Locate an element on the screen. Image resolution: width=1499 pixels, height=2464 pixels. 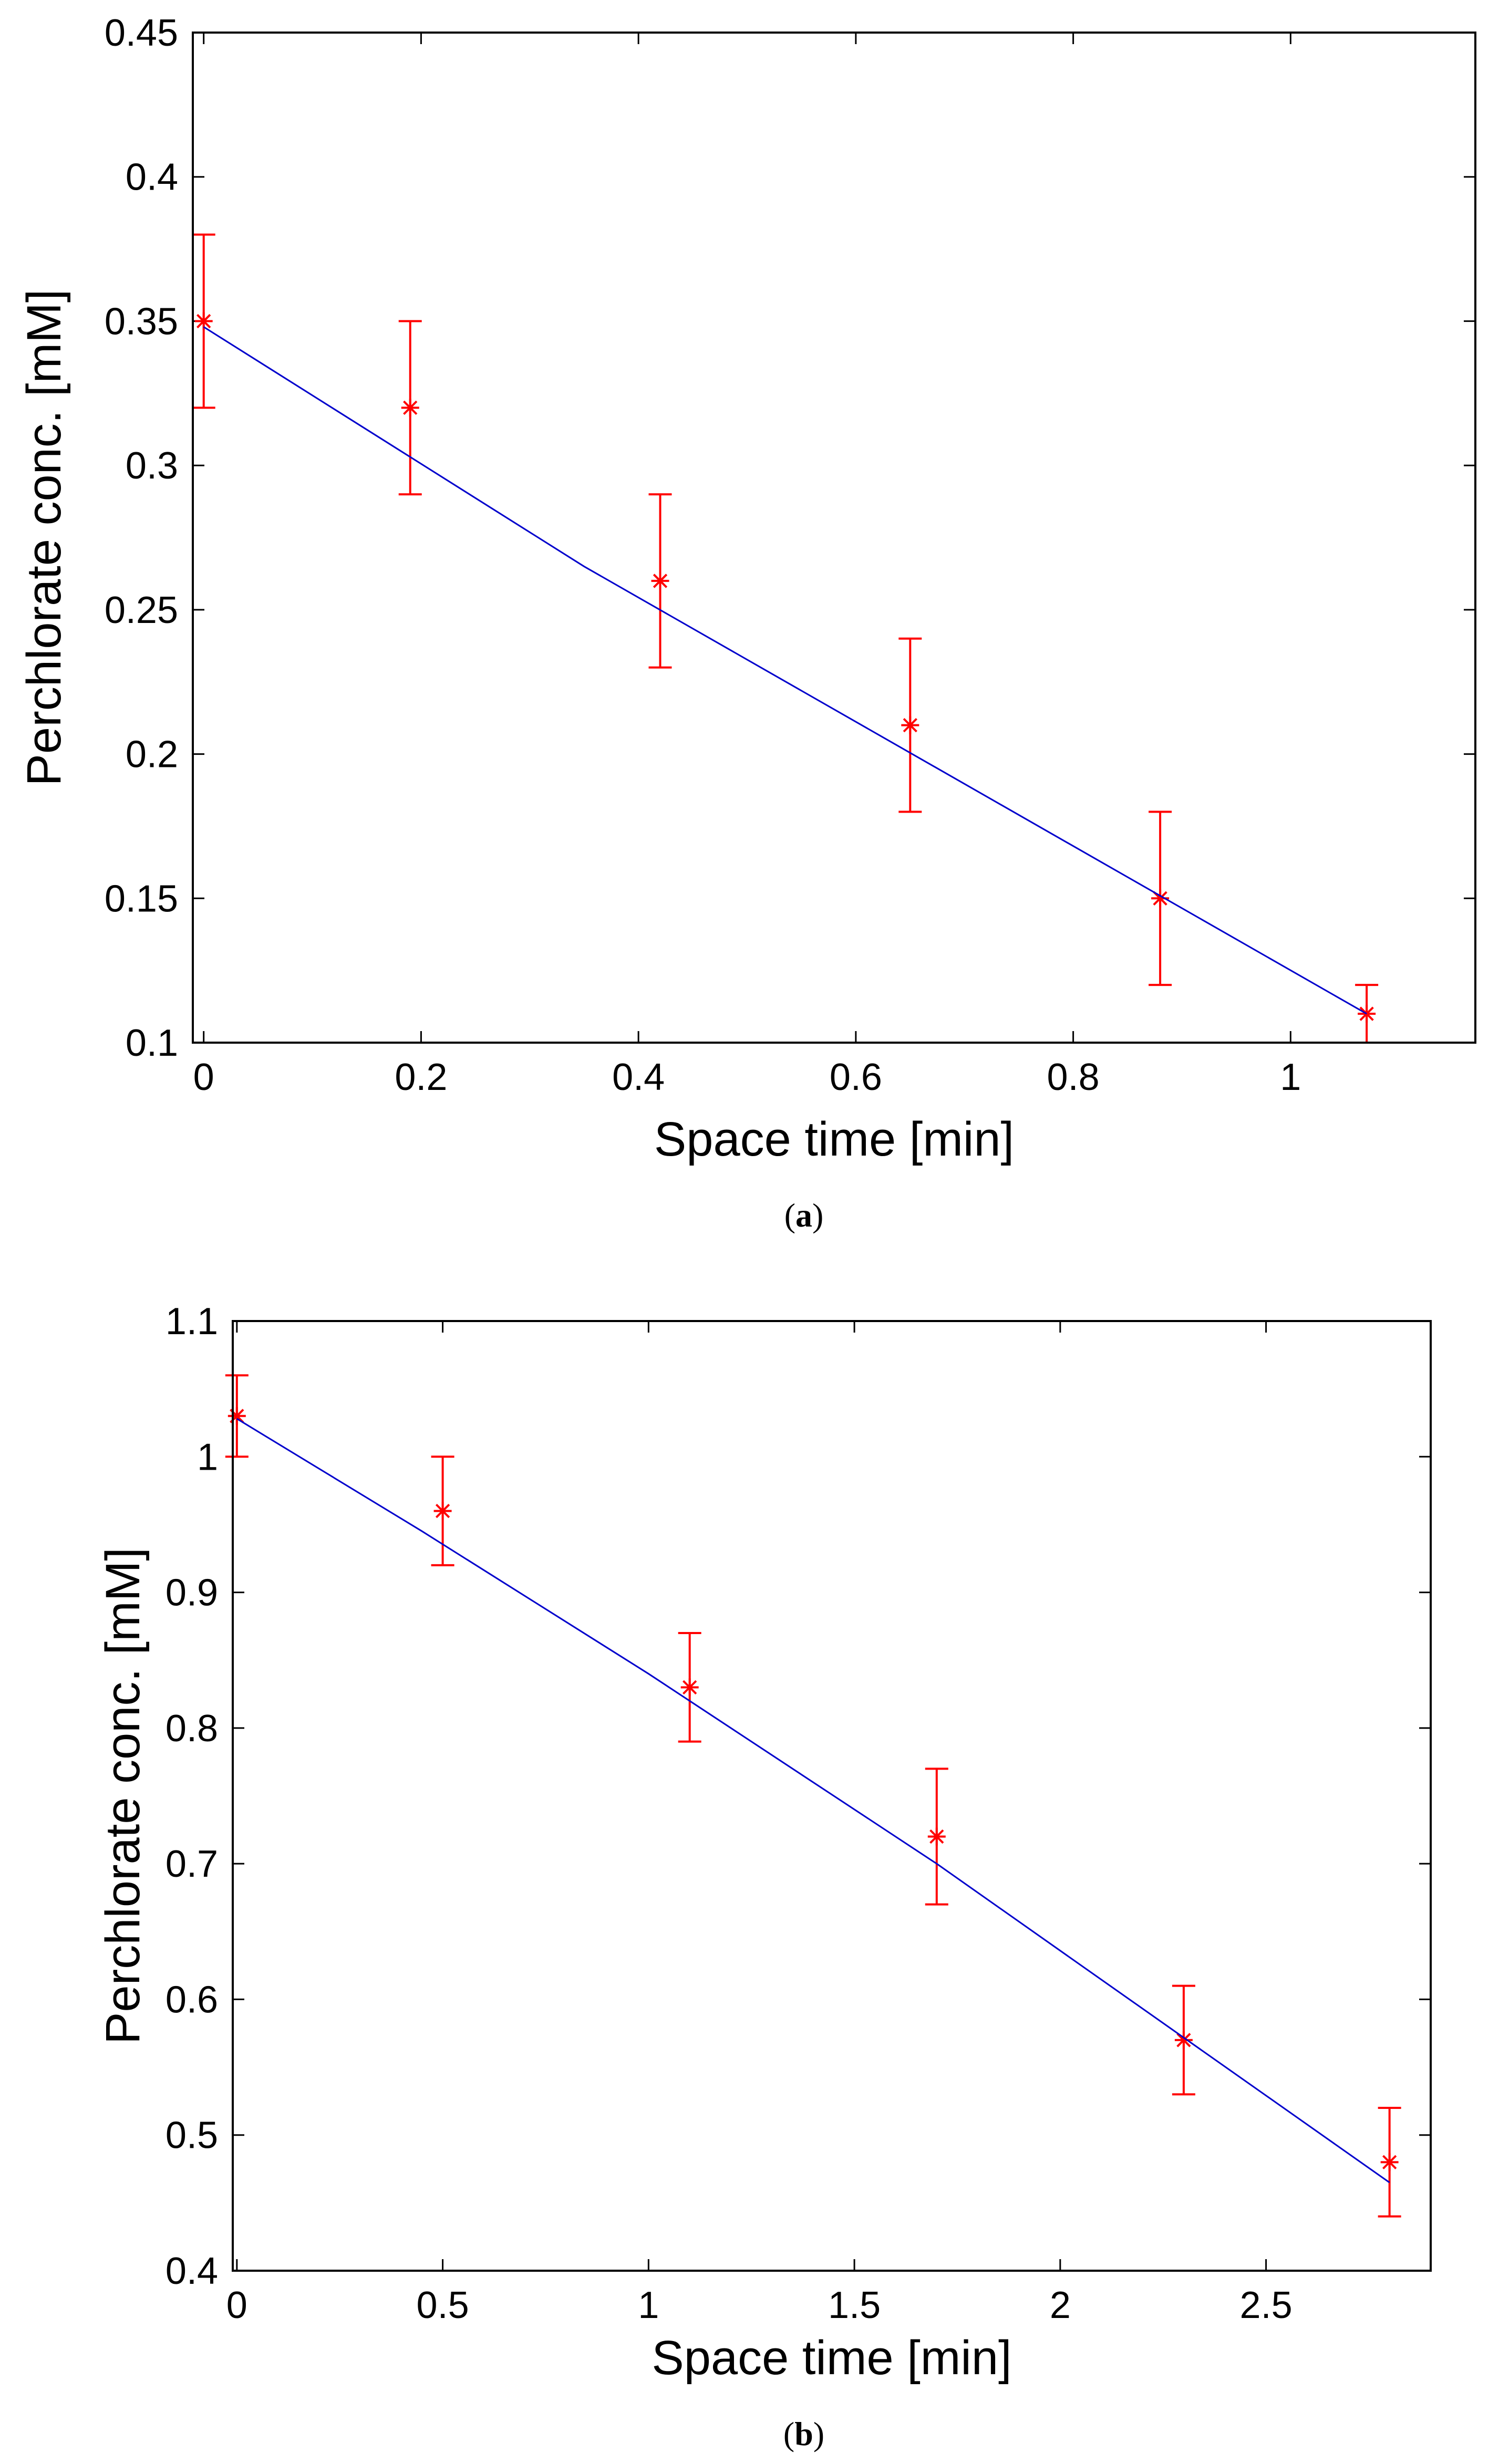
panel-a-y-tick-label: 0.3 is located at coordinates (152, 466).